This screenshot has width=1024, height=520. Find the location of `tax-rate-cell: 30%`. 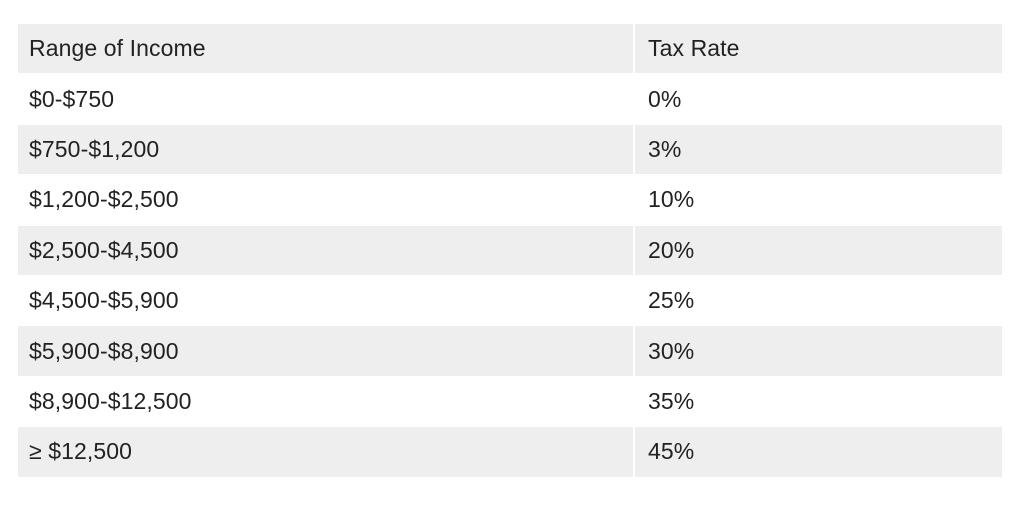

tax-rate-cell: 30% is located at coordinates (817, 351).